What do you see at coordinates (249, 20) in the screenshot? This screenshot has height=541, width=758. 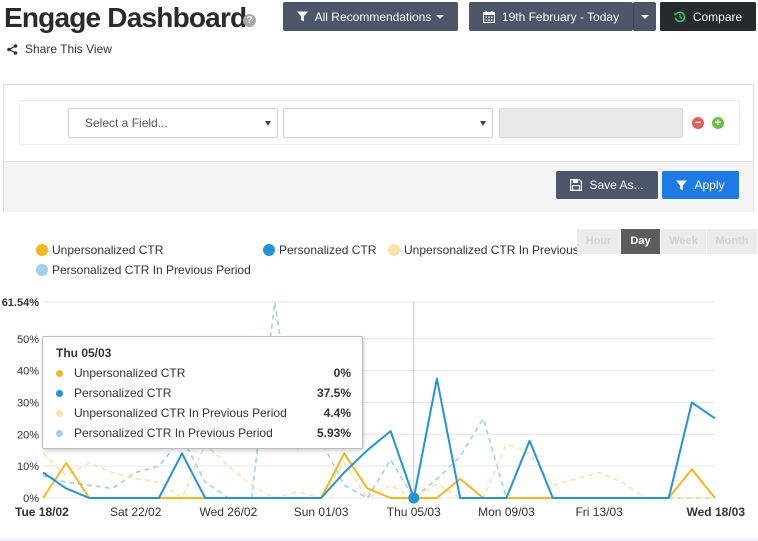 I see `help-icon: ?` at bounding box center [249, 20].